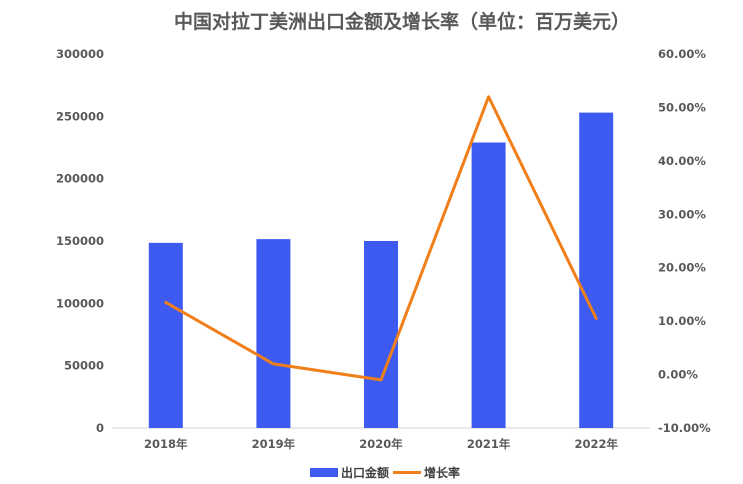  What do you see at coordinates (488, 285) in the screenshot?
I see `bar-2021年` at bounding box center [488, 285].